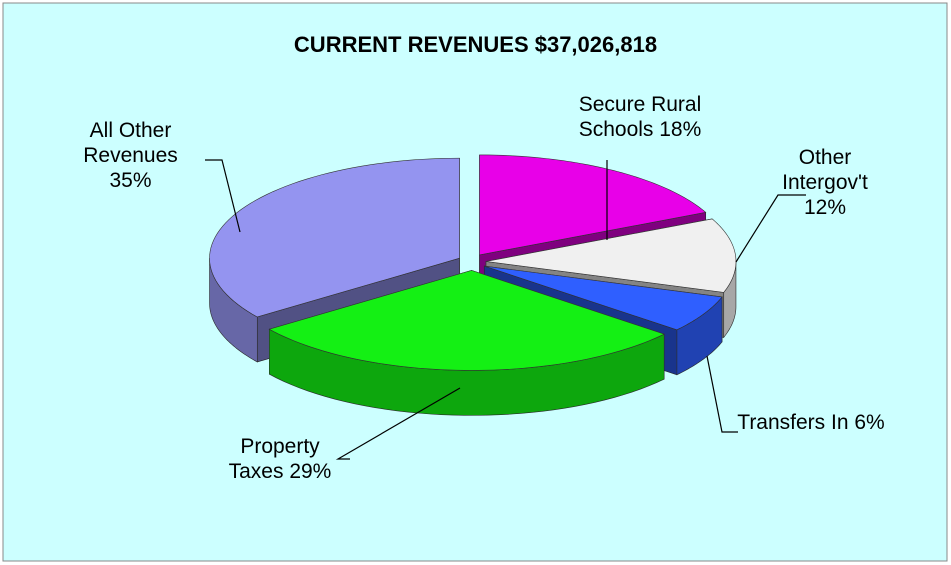 The width and height of the screenshot is (951, 565). Describe the element at coordinates (280, 459) in the screenshot. I see `data-label: Property Taxes 29%` at that location.